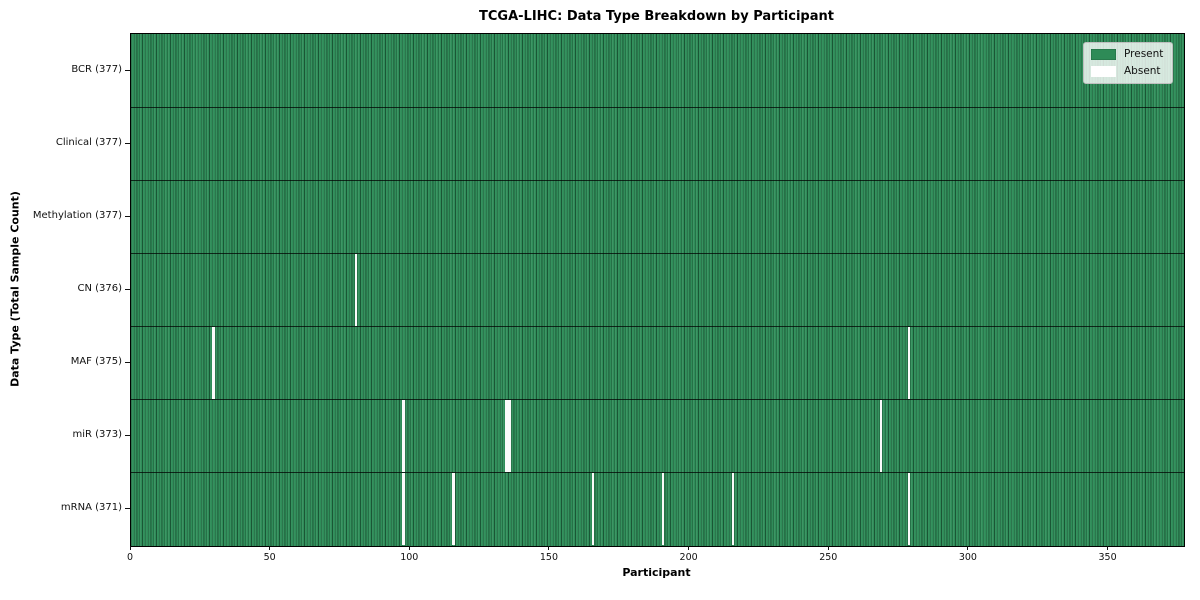 The width and height of the screenshot is (1200, 600). What do you see at coordinates (688, 557) in the screenshot?
I see `x-tick-label: 200` at bounding box center [688, 557].